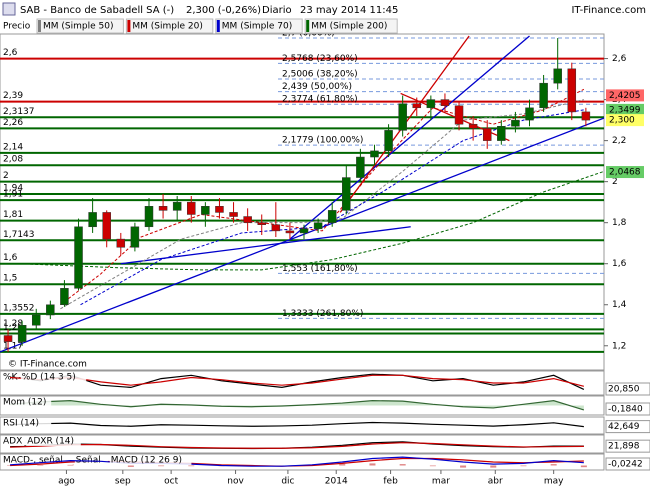 This screenshot has width=650, height=494. I want to click on legend-label: MM (Simple 200), so click(349, 27).